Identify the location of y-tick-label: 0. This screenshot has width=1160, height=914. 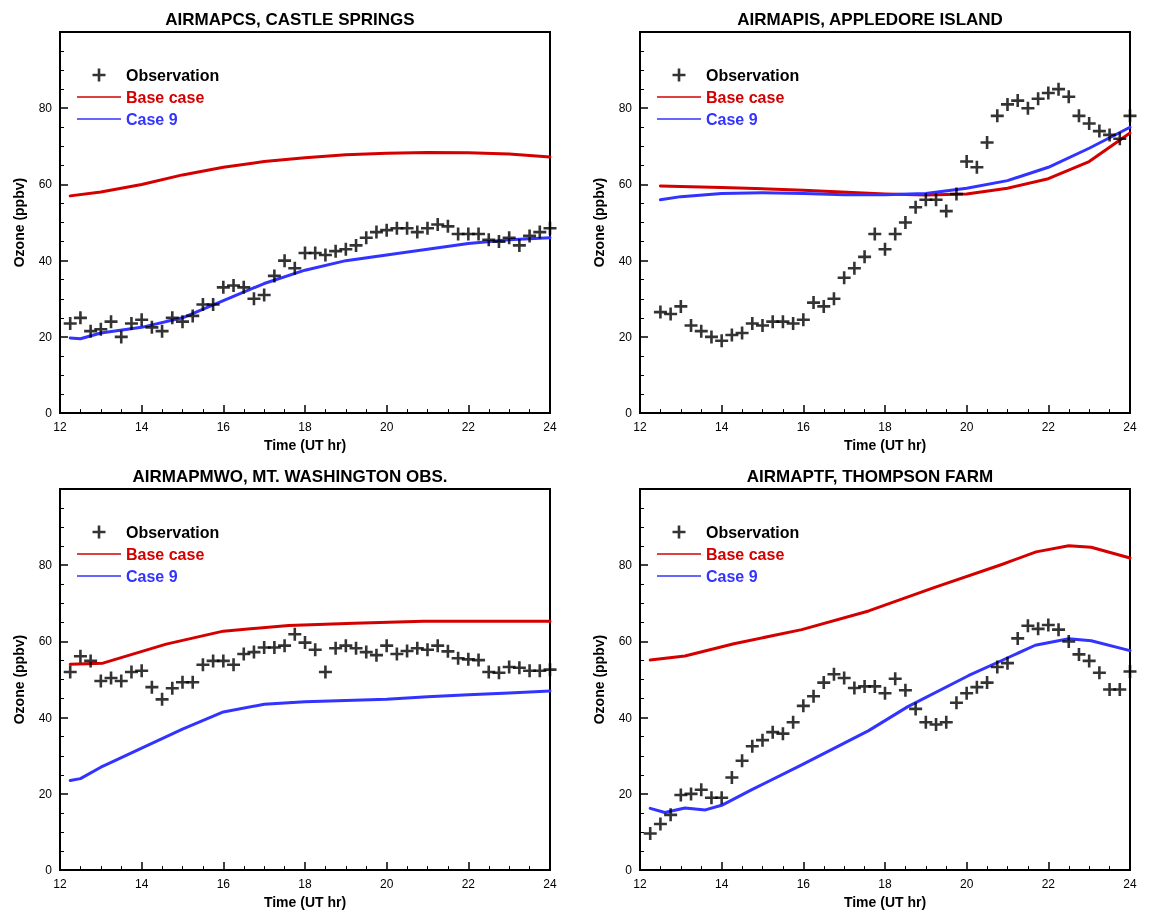
(629, 870).